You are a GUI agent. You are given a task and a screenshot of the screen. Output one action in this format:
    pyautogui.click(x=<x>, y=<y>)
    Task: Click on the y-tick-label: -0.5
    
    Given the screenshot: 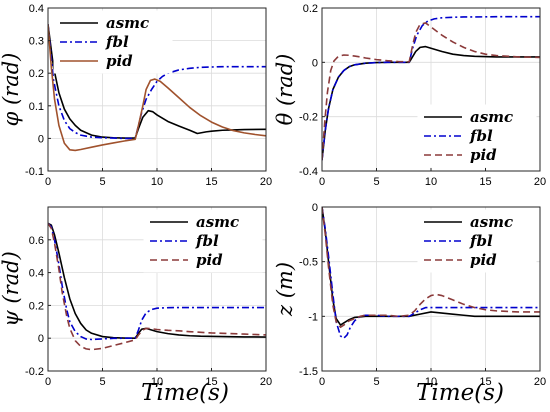 What is the action you would take?
    pyautogui.click(x=308, y=263)
    